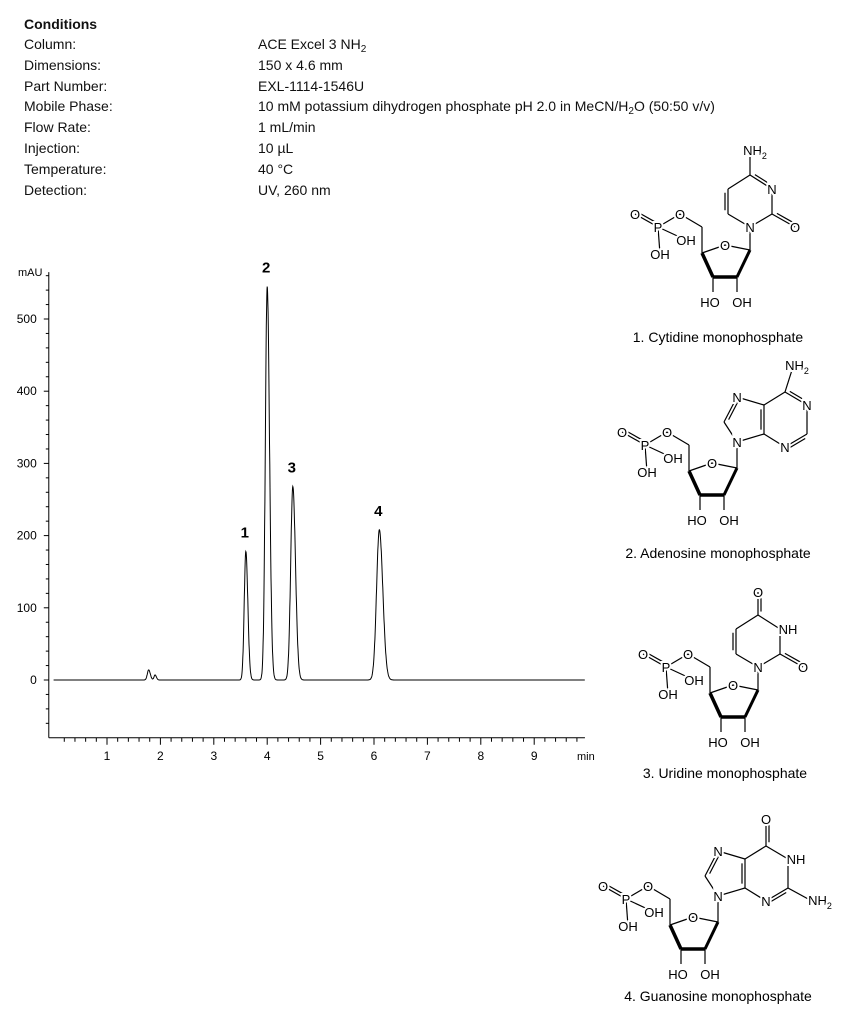 The width and height of the screenshot is (859, 1019). What do you see at coordinates (107, 756) in the screenshot?
I see `x-tick-label: 1` at bounding box center [107, 756].